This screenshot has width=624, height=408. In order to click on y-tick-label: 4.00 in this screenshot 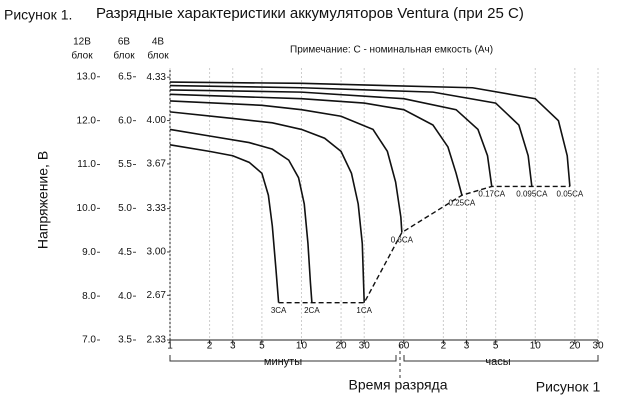, I will do `click(157, 120)`.